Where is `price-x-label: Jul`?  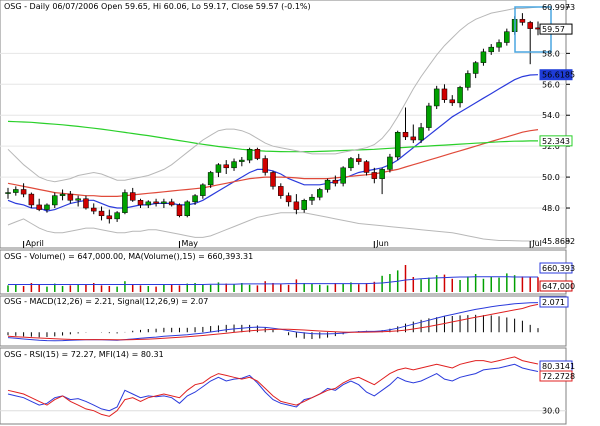 price-x-label: Jul is located at coordinates (536, 243).